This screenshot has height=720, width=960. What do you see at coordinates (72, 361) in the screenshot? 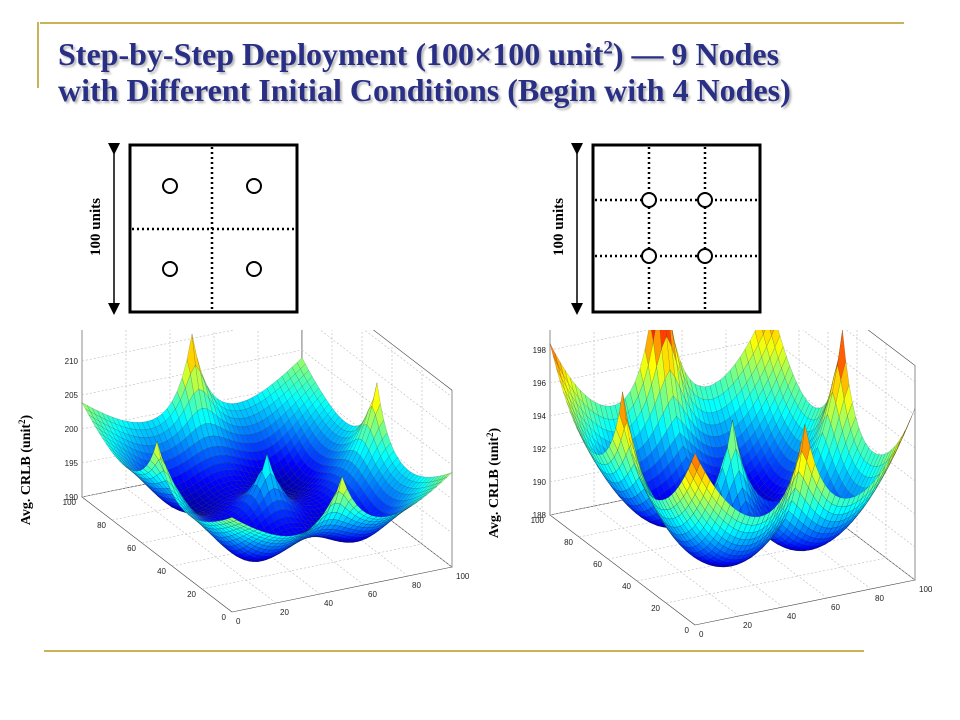
I see `z-tick-label: 210` at bounding box center [72, 361].